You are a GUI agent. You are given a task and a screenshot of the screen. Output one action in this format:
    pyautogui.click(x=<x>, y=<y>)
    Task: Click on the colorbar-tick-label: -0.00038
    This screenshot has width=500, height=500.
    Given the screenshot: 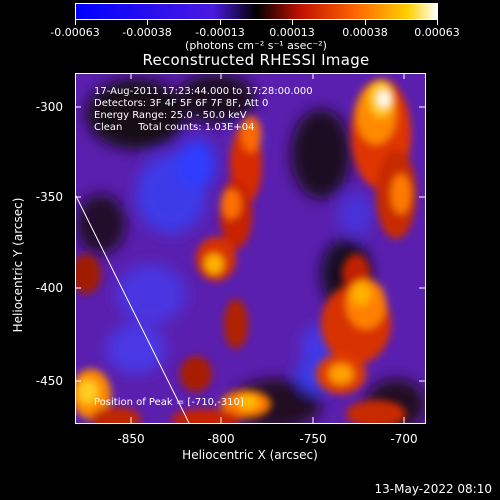 What is the action you would take?
    pyautogui.click(x=147, y=32)
    